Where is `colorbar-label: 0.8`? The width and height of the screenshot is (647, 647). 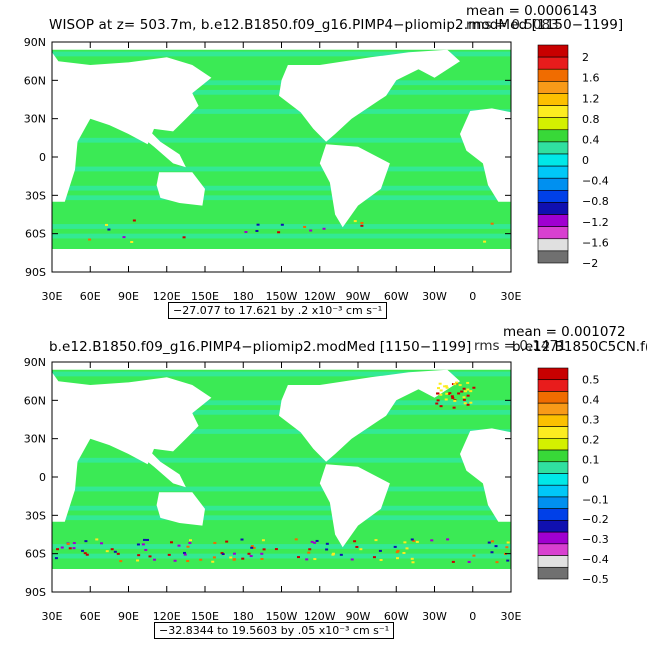 colorbar-label: 0.8 is located at coordinates (591, 119).